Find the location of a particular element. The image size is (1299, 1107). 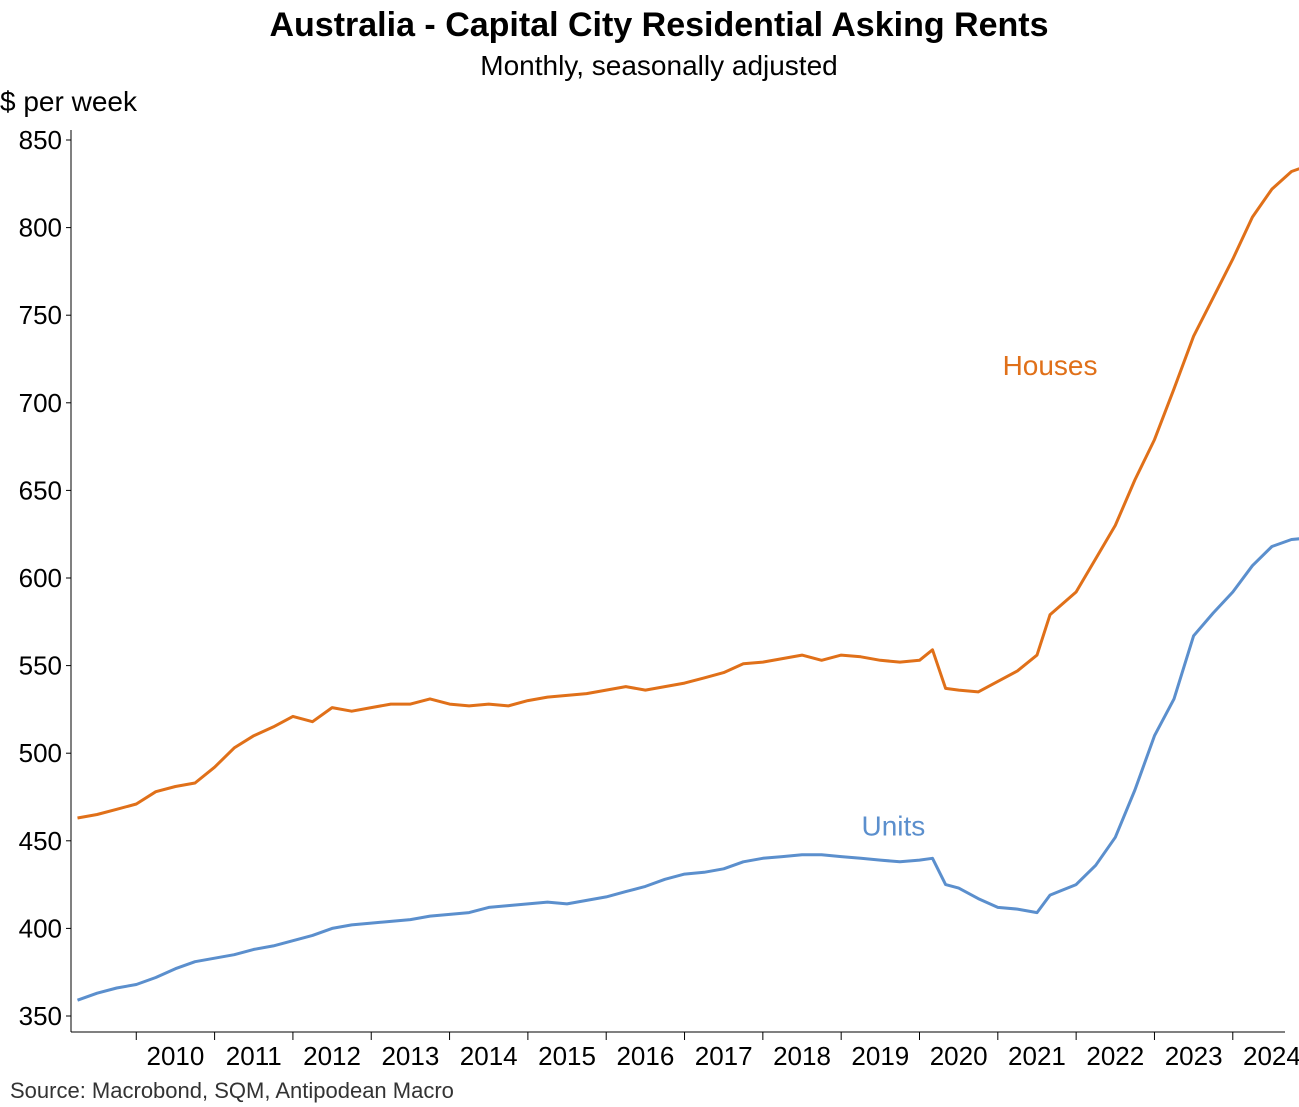

series-label-houses: Houses is located at coordinates (1050, 365).